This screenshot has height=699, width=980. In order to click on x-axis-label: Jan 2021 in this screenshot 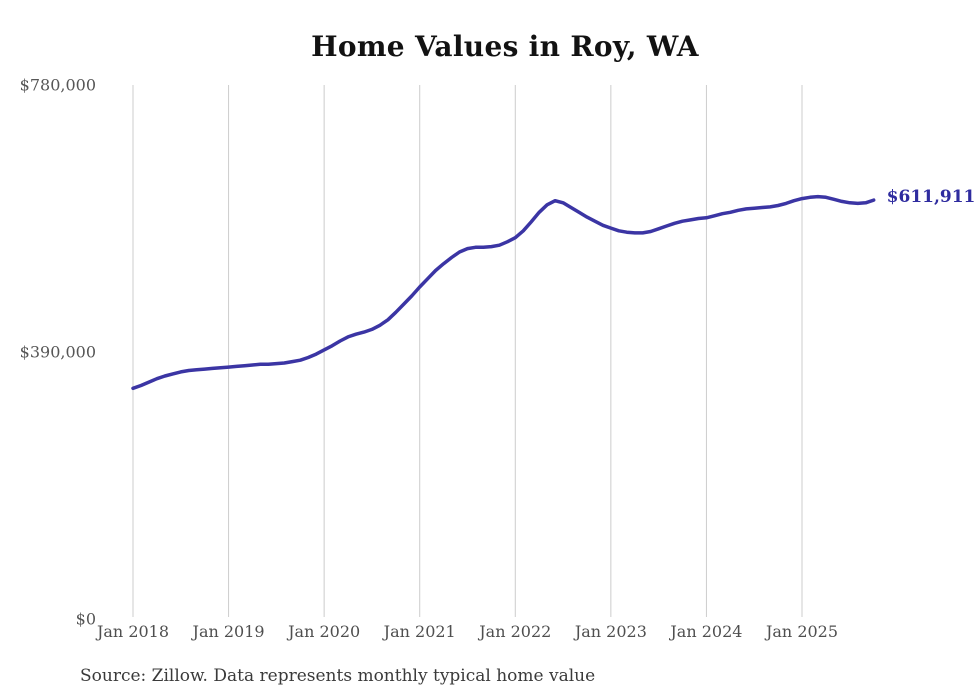, I will do `click(419, 631)`.